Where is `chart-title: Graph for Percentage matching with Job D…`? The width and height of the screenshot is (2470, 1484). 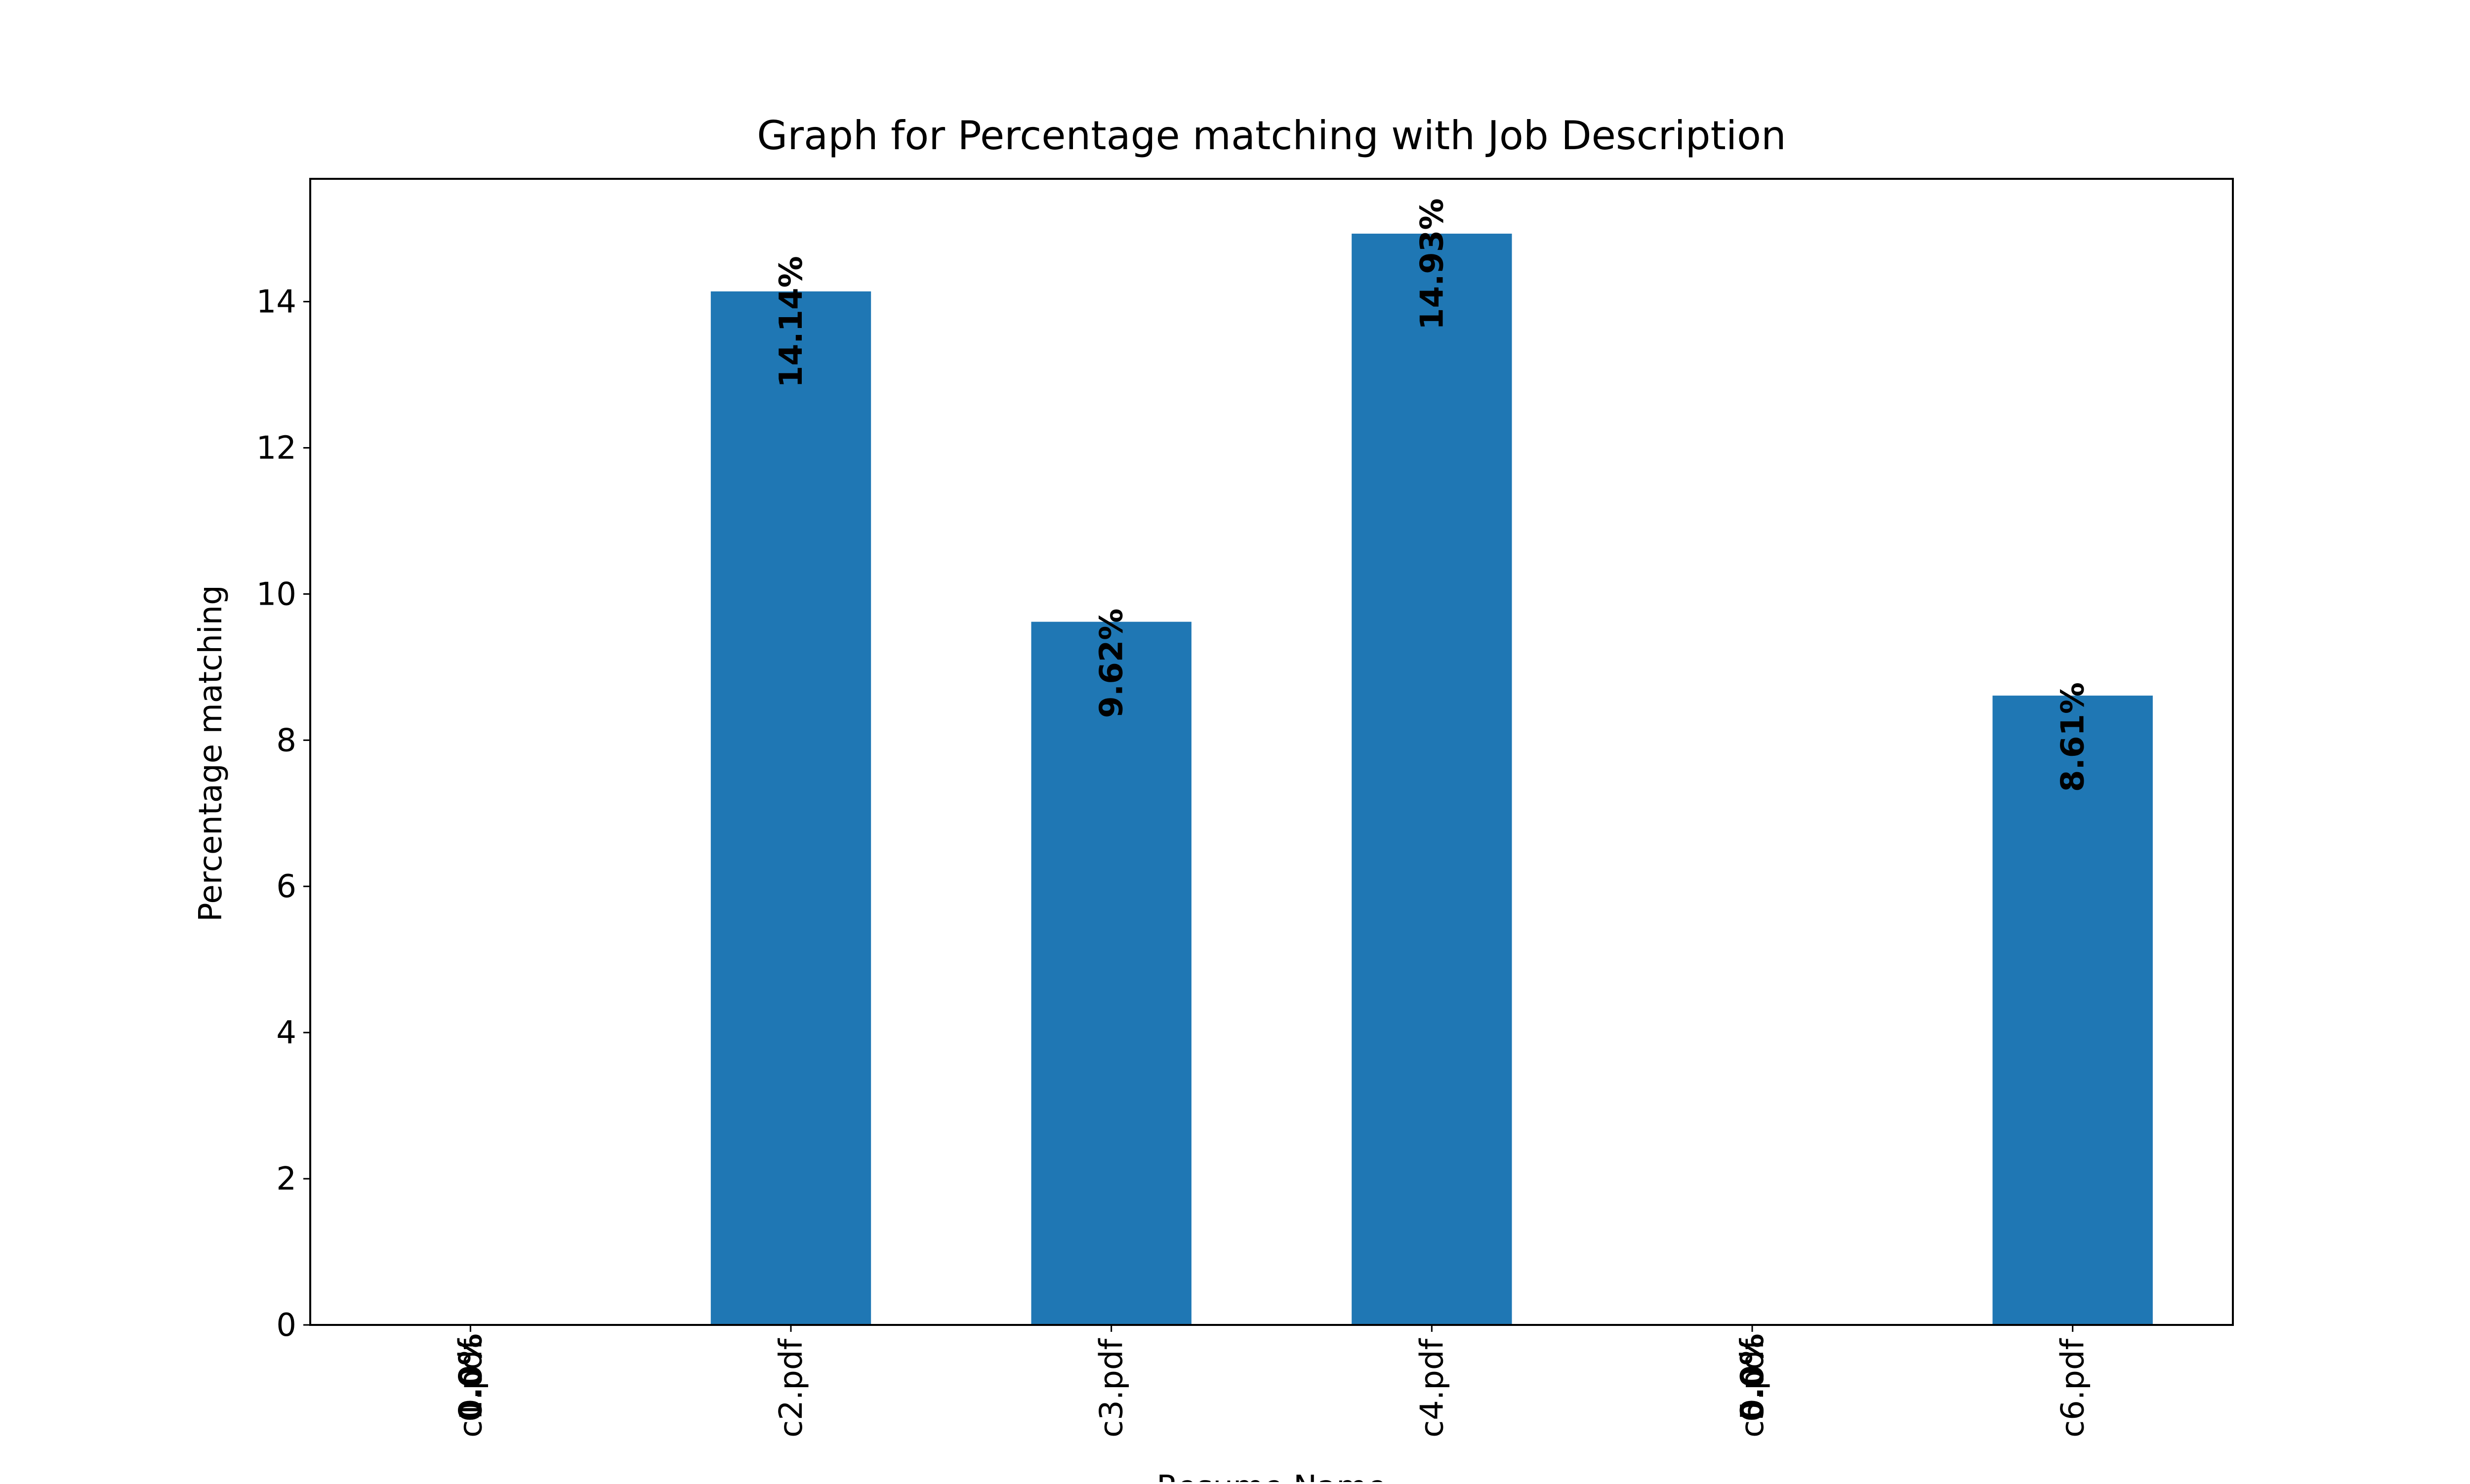
chart-title: Graph for Percentage matching with Job D… is located at coordinates (1271, 136).